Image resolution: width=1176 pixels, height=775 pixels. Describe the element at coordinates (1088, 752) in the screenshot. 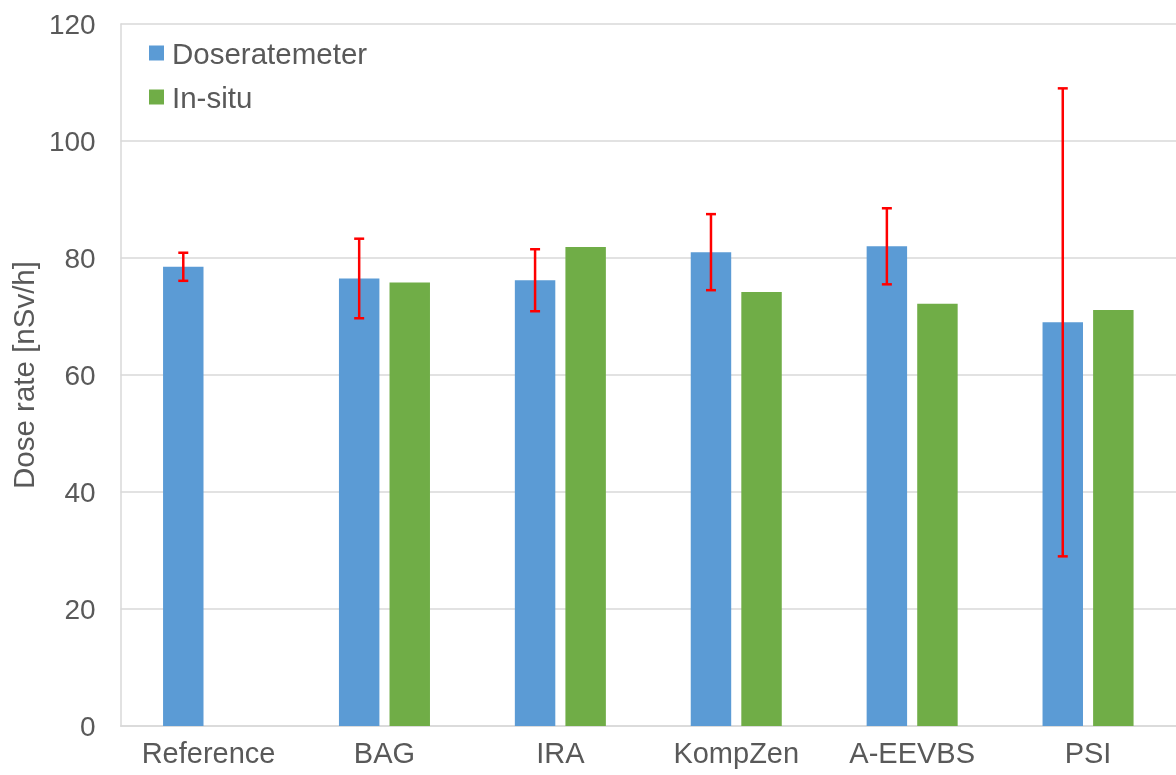

I see `x-tick-label: PSI` at that location.